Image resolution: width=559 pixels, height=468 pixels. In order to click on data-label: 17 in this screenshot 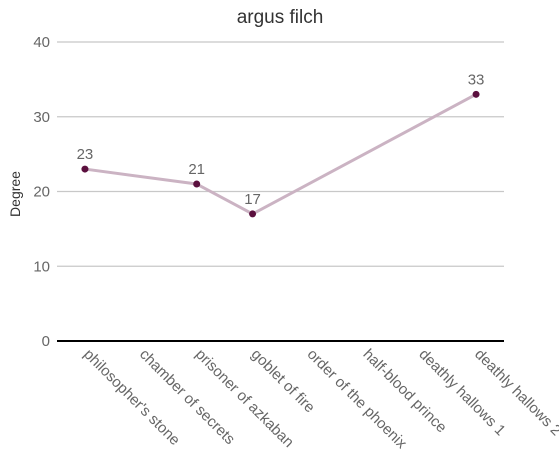, I will do `click(252, 199)`.